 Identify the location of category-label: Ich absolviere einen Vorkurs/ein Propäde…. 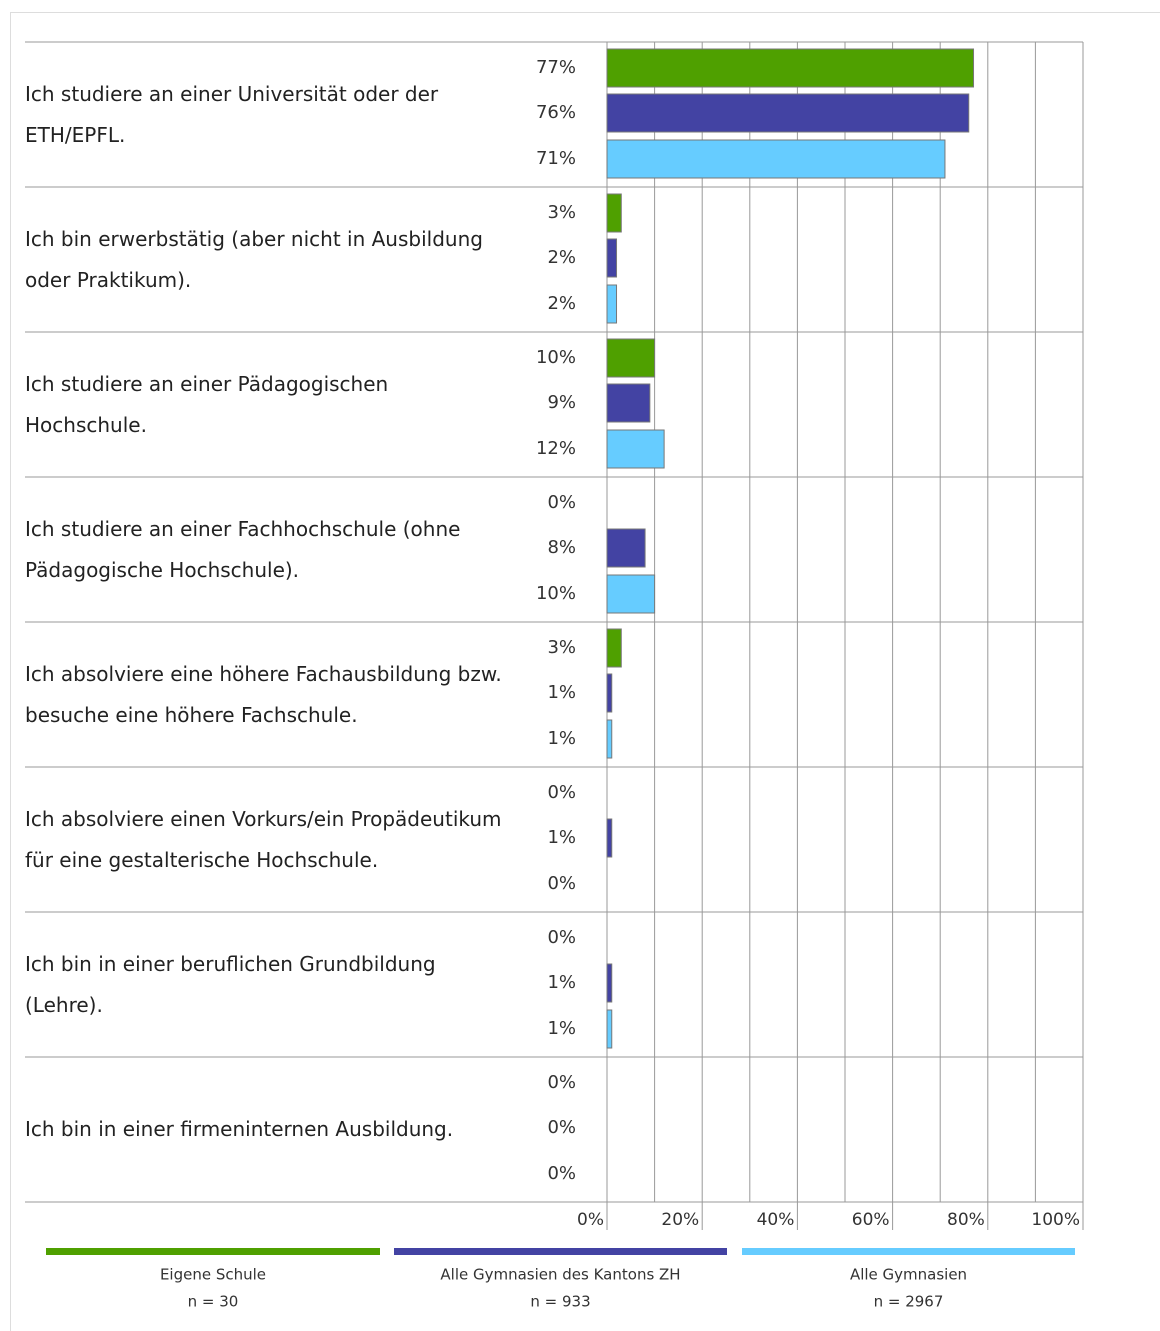
(263, 839).